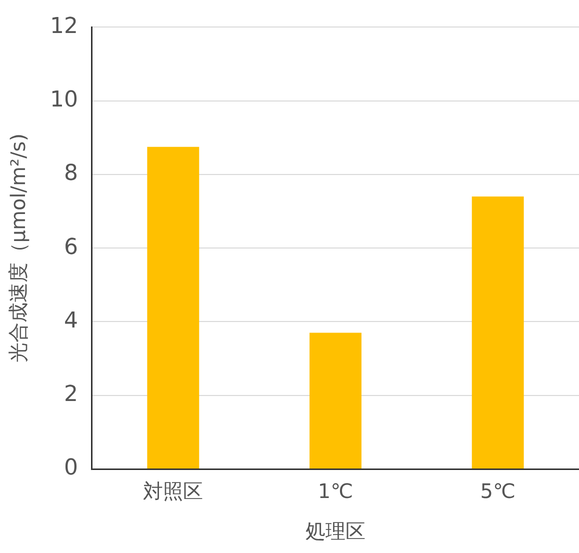 This screenshot has width=579, height=553. I want to click on y-tick-label: 2, so click(71, 395).